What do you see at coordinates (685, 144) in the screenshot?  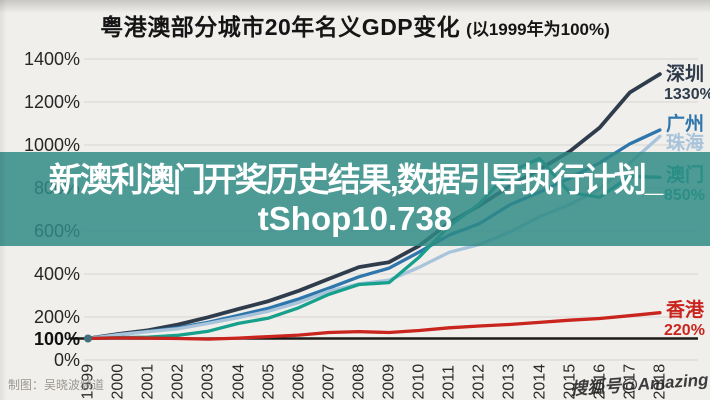 I see `series-end-label: 珠海` at bounding box center [685, 144].